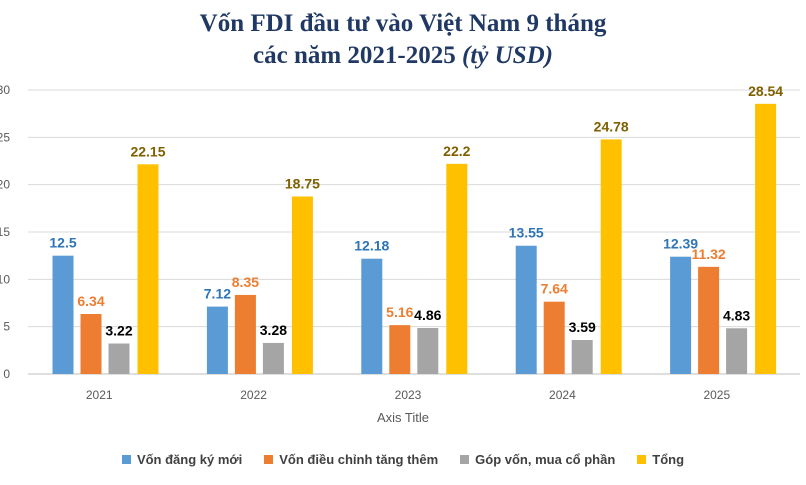  I want to click on legend-item-total: Tổng, so click(660, 459).